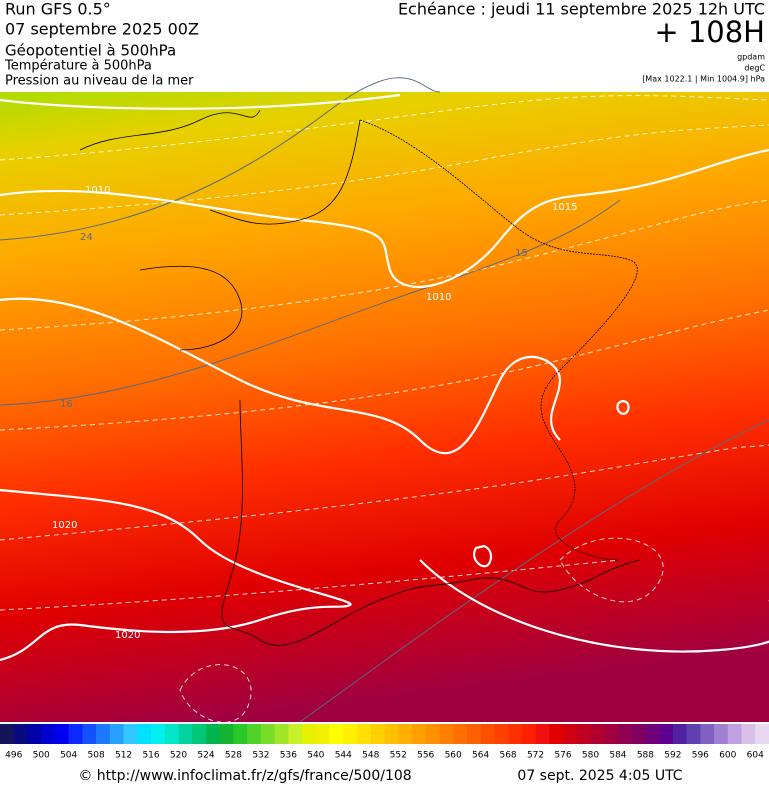 This screenshot has width=769, height=786. Describe the element at coordinates (564, 207) in the screenshot. I see `contour-label: 1015` at that location.